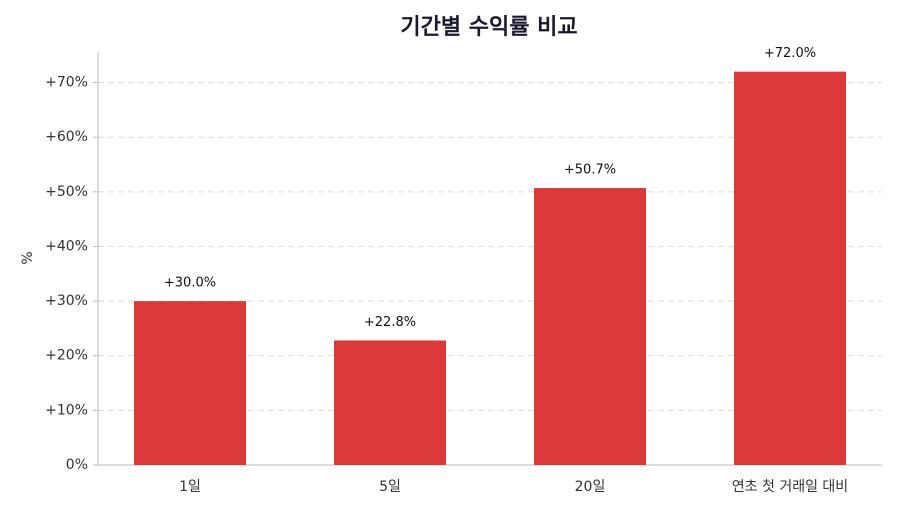 The image size is (900, 514). Describe the element at coordinates (190, 487) in the screenshot. I see `x-tick-label: 1일` at that location.